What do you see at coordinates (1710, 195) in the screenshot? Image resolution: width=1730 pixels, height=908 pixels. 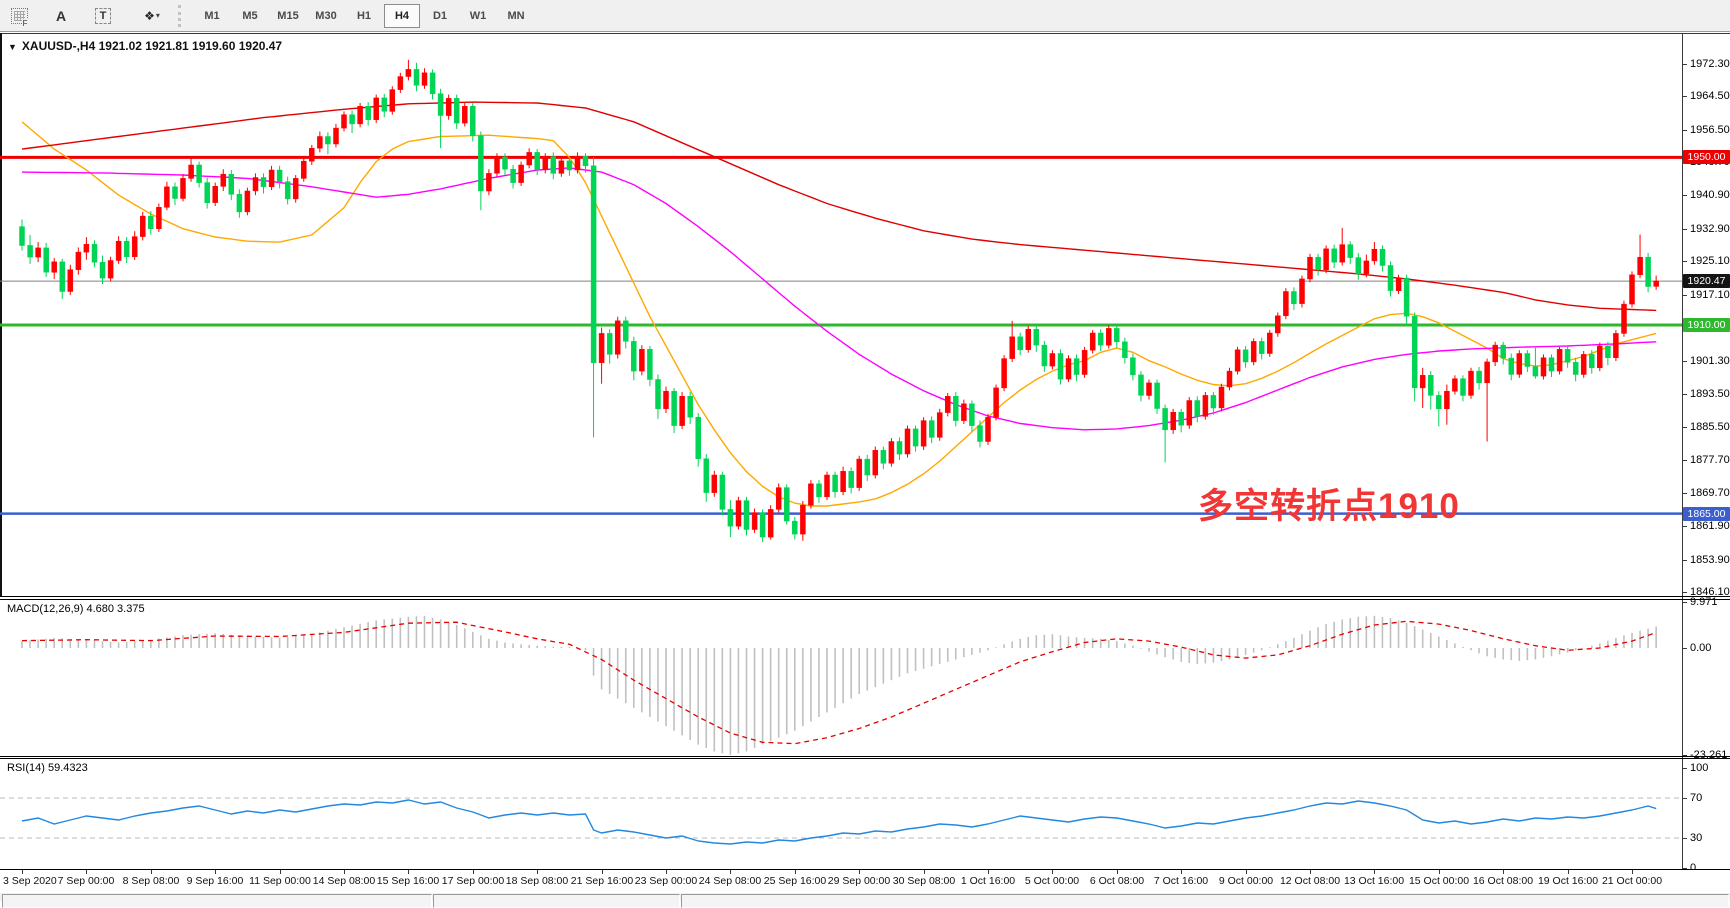 I see `price-axis-label: 1940.90` at bounding box center [1710, 195].